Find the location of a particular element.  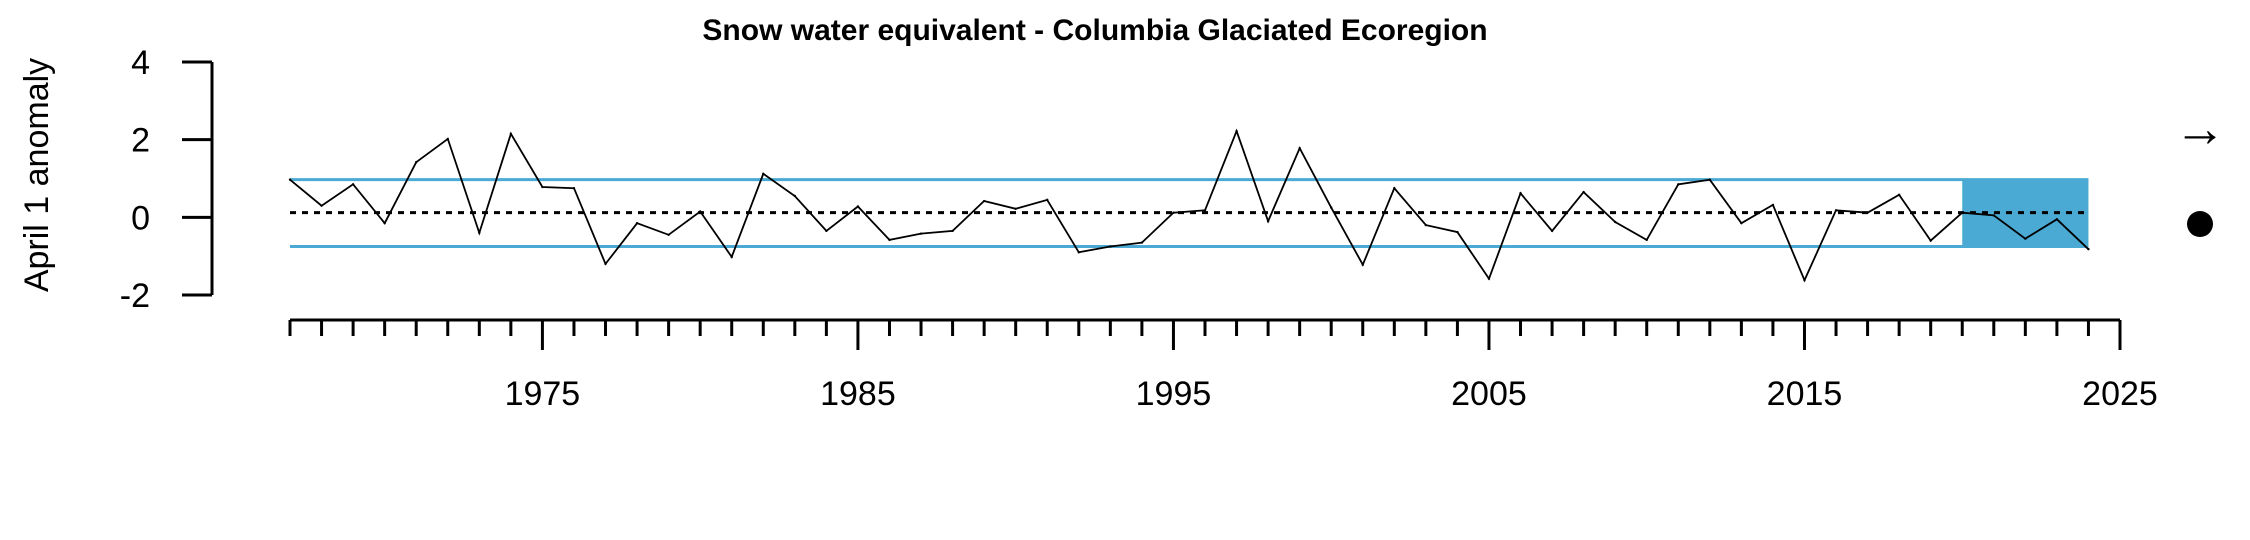

y-tick-label: -2 is located at coordinates (135, 296).